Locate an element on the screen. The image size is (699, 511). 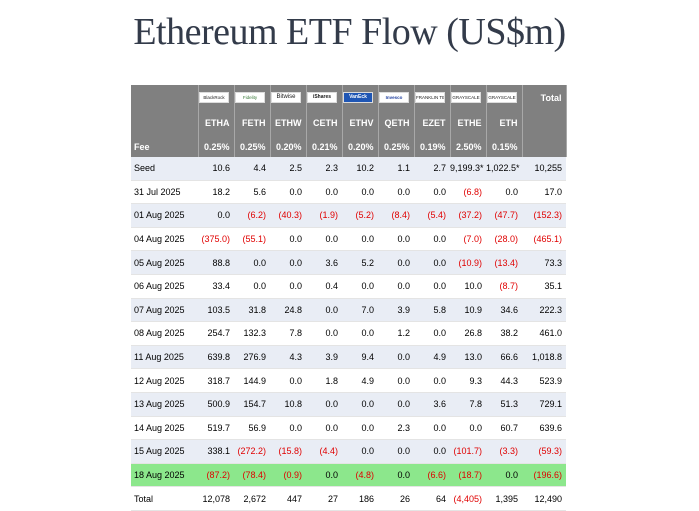
flow-cell: 88.8 is located at coordinates (216, 262).